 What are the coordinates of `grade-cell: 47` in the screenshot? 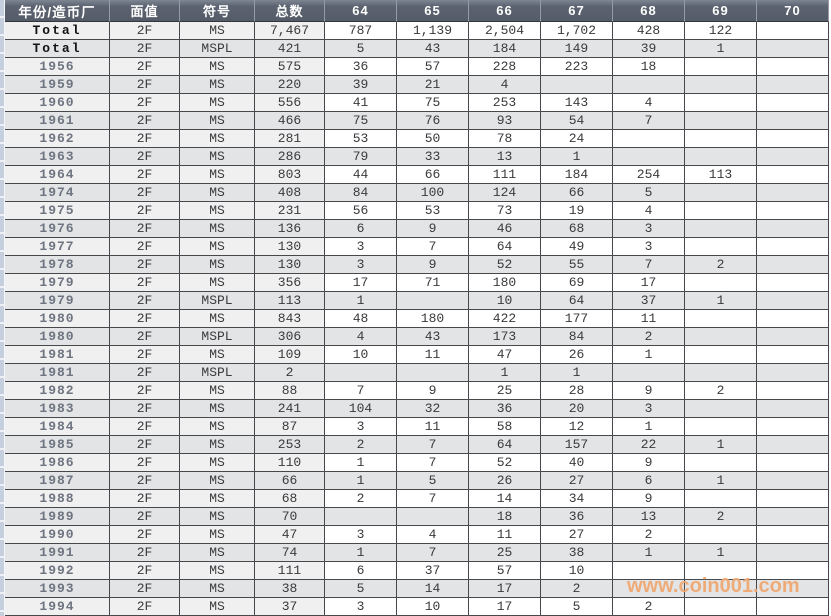 It's located at (505, 355).